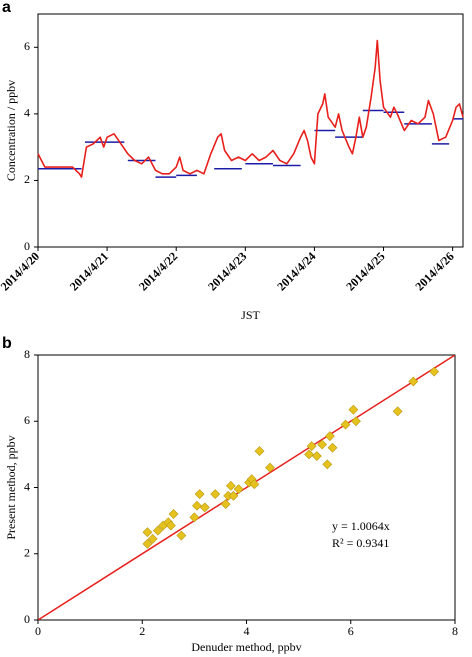 The height and width of the screenshot is (657, 472). What do you see at coordinates (296, 271) in the screenshot?
I see `x-tick-label: 2014/4/24` at bounding box center [296, 271].